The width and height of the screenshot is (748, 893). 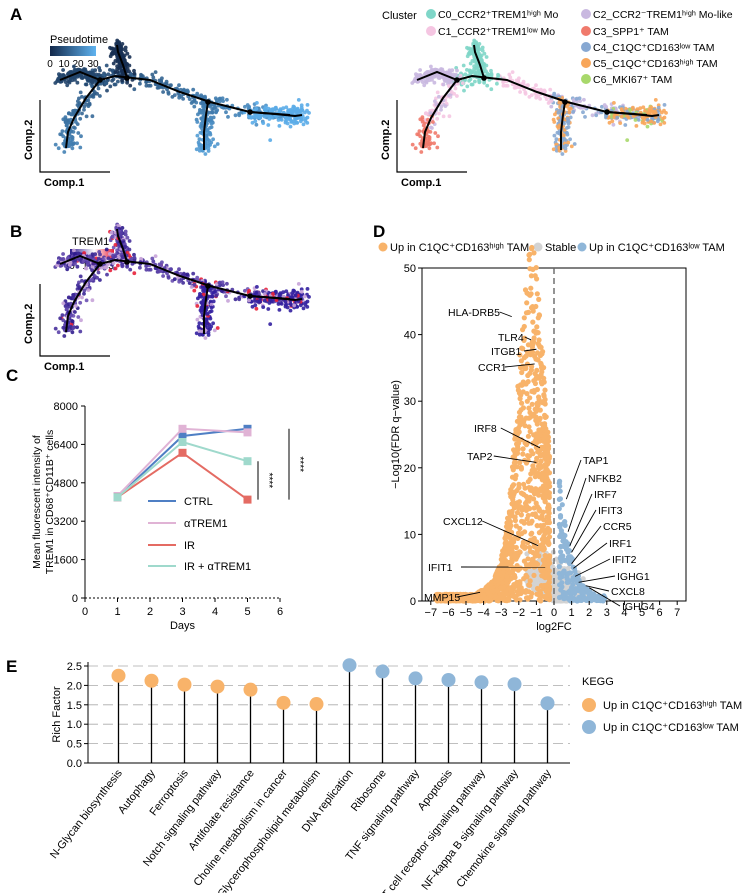 What do you see at coordinates (29, 140) in the screenshot?
I see `axis-label-comp2: Comp.2` at bounding box center [29, 140].